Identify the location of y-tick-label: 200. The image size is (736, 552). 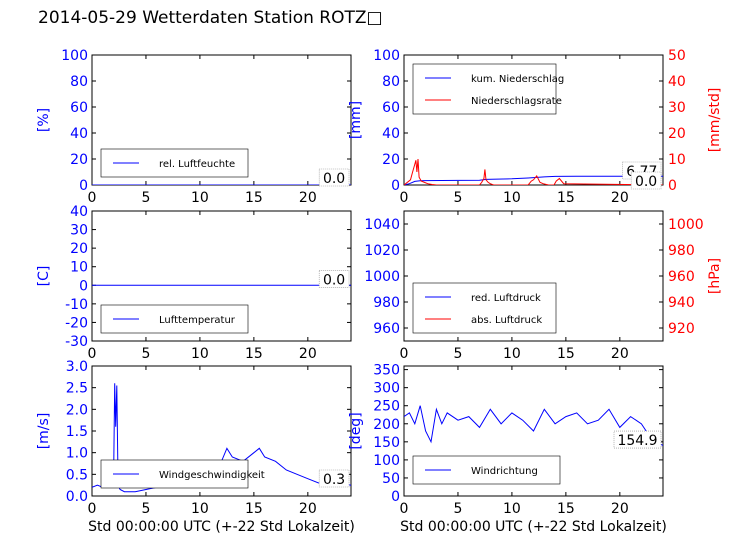
(386, 425).